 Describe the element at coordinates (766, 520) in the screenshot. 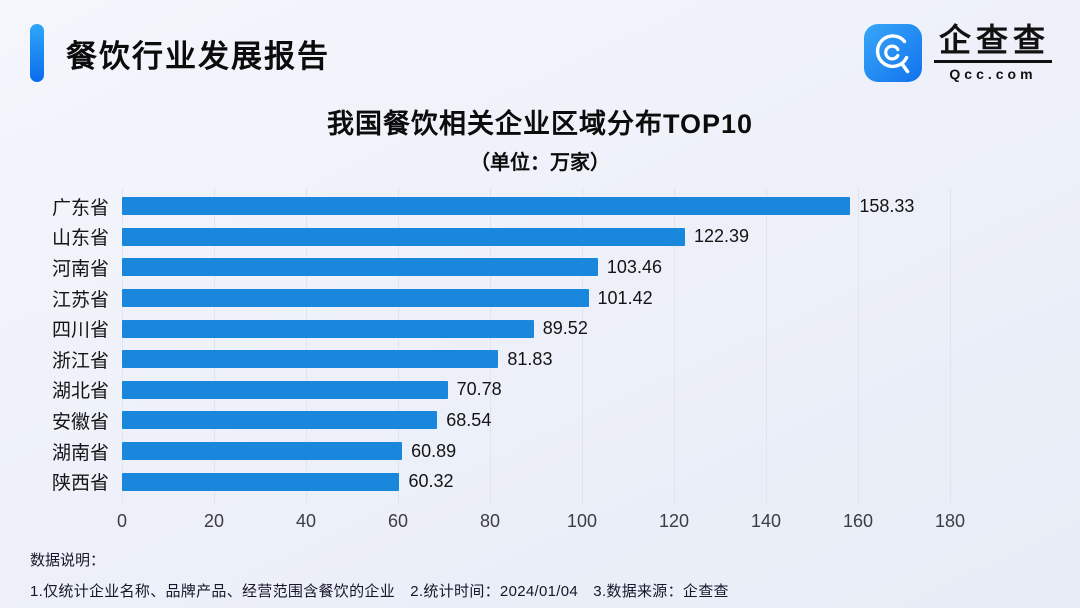

I see `x-tick-label: 140` at that location.